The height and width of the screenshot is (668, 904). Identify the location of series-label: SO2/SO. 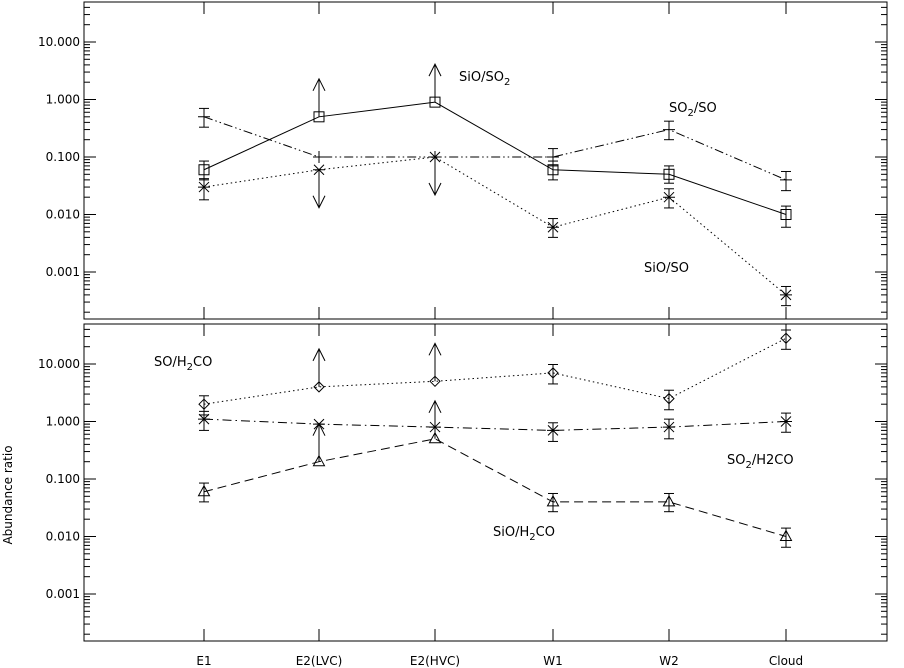
(693, 110).